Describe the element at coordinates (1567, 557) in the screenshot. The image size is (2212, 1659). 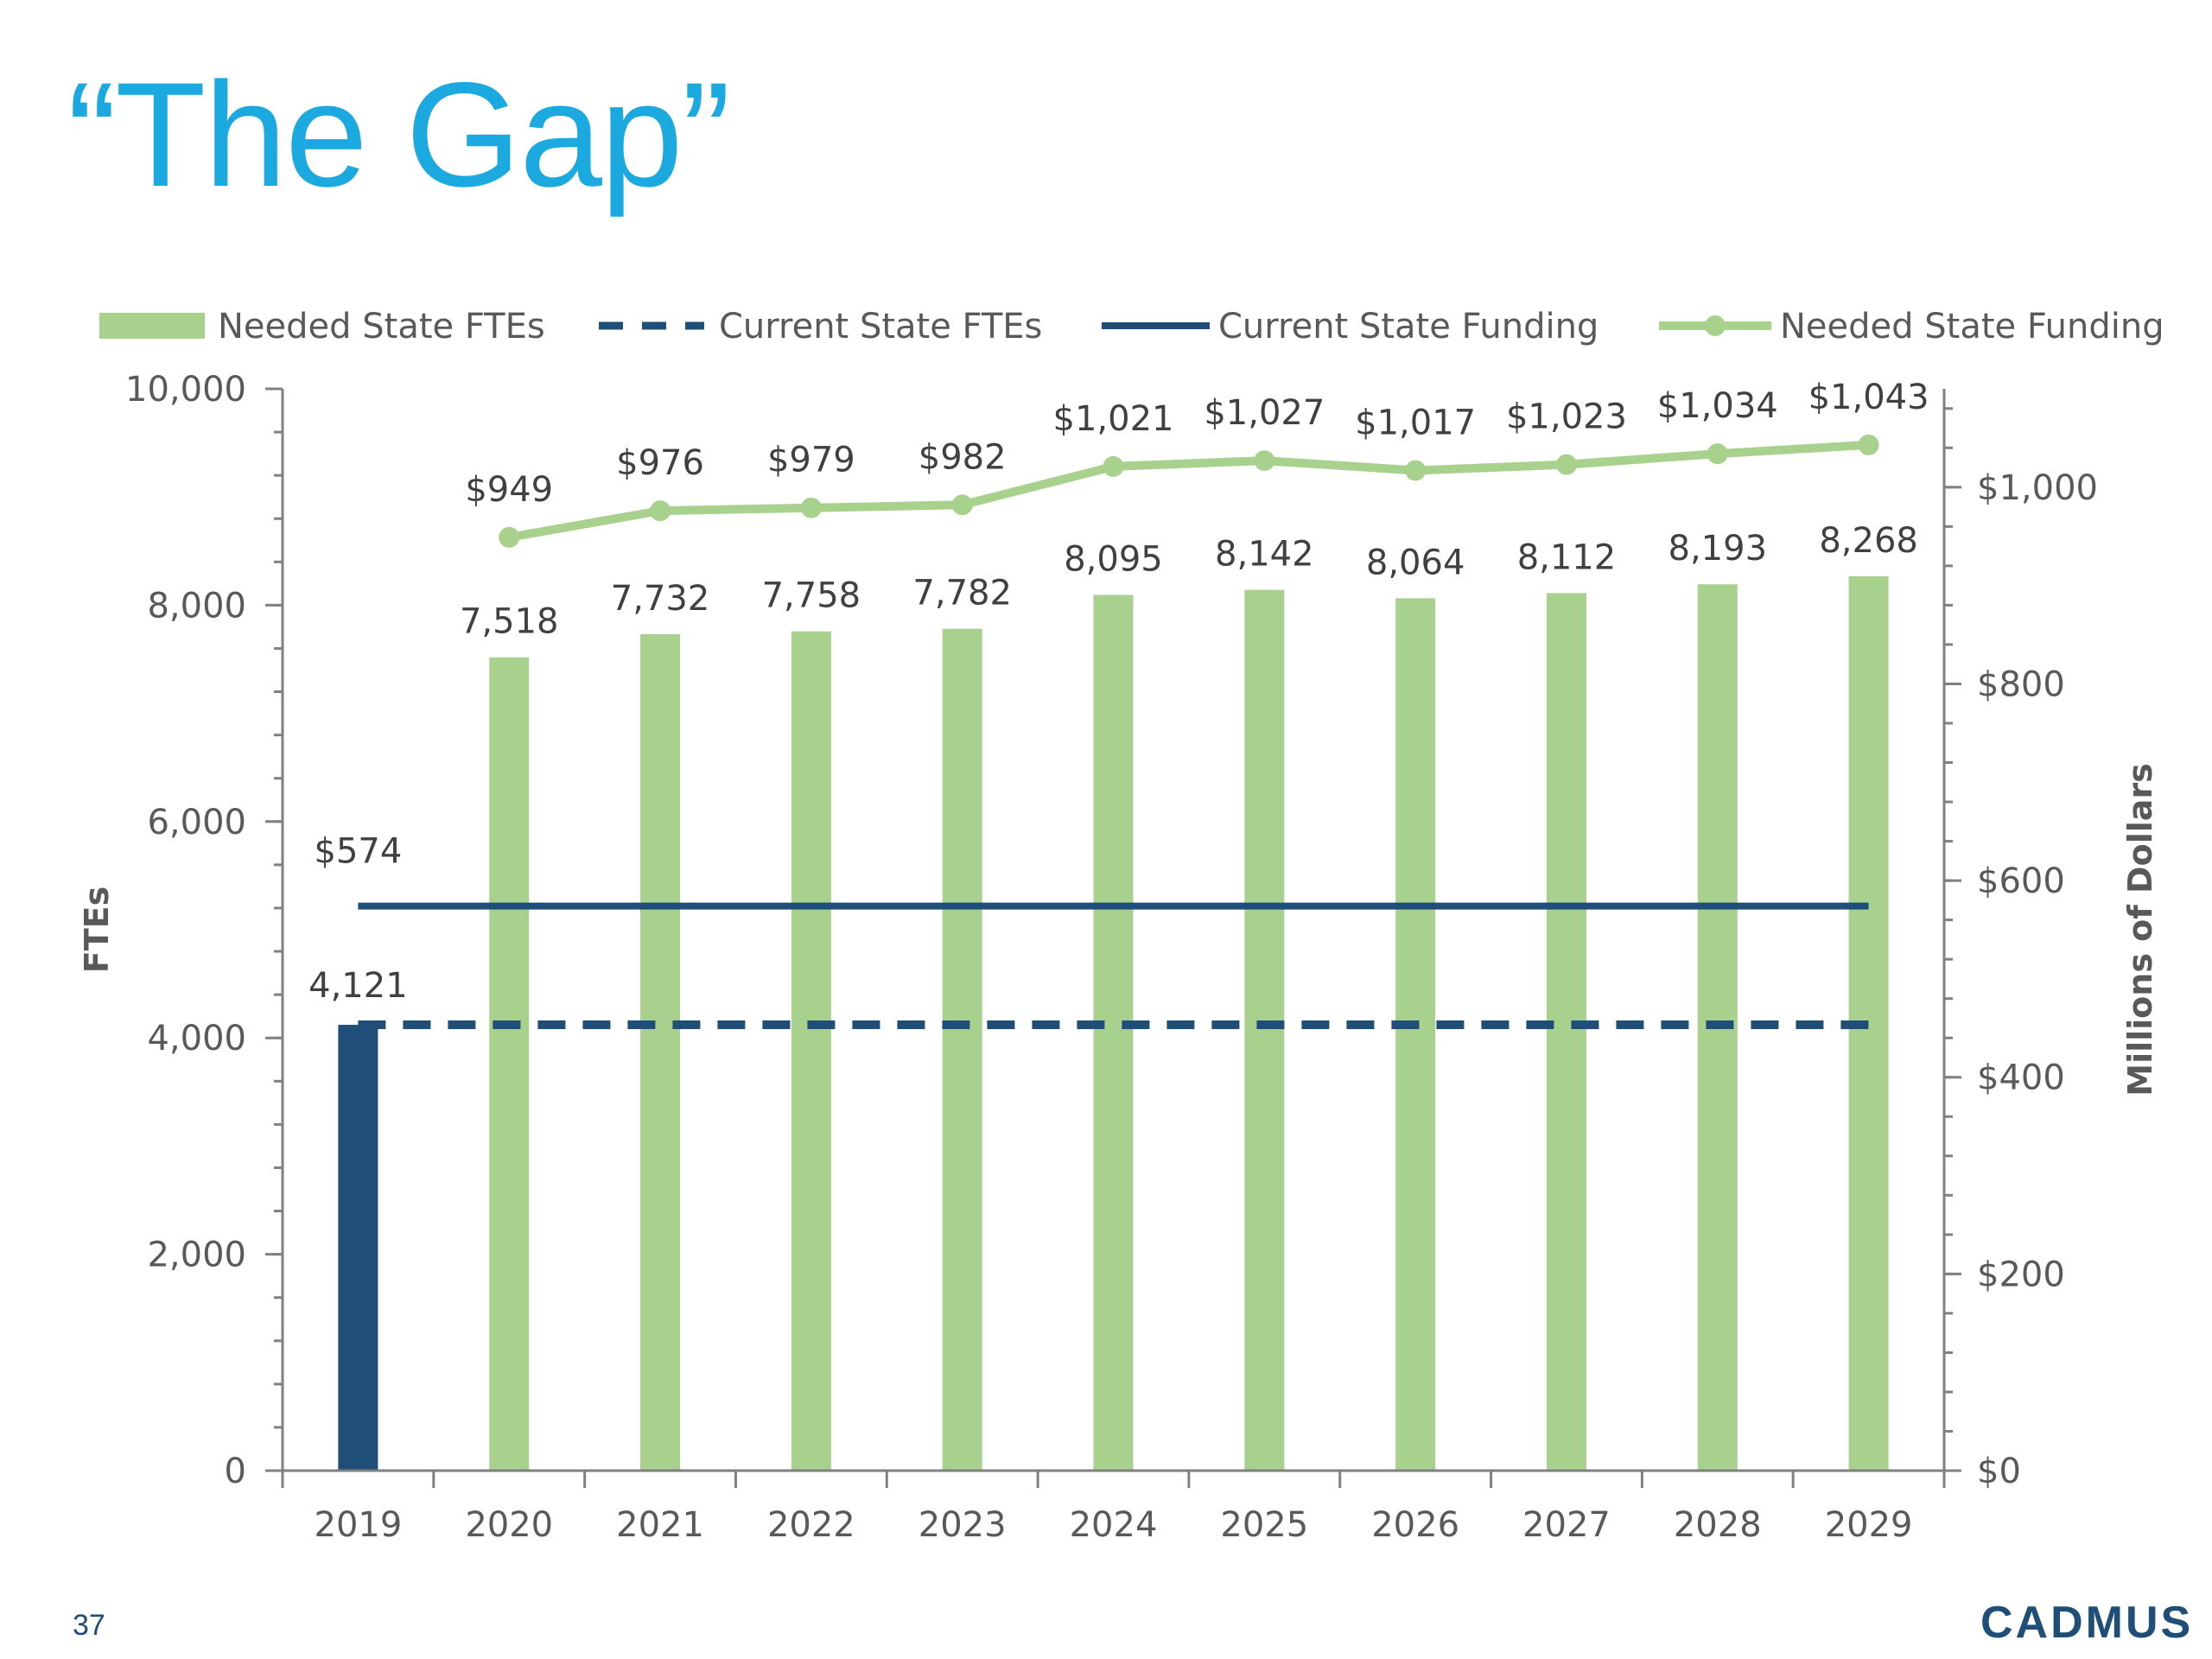
I see `needed-fte-label-2027: 8,112` at that location.